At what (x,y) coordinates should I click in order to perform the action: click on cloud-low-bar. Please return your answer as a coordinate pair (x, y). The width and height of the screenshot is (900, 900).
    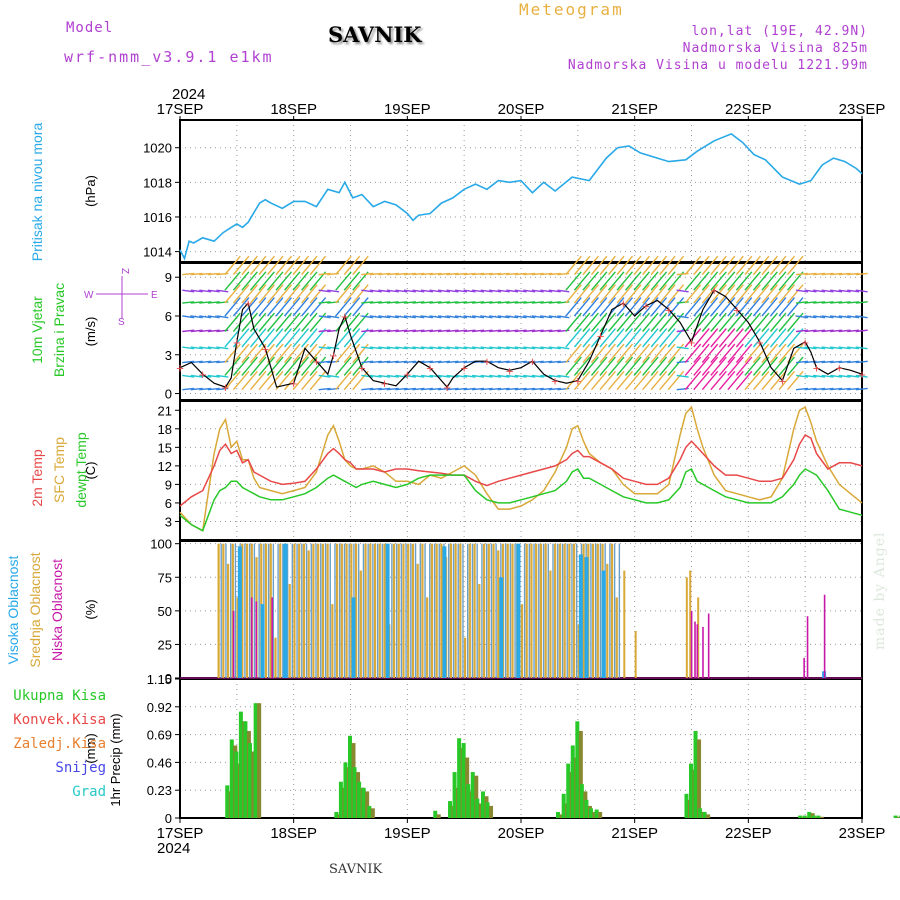
    Looking at the image, I should click on (807, 647).